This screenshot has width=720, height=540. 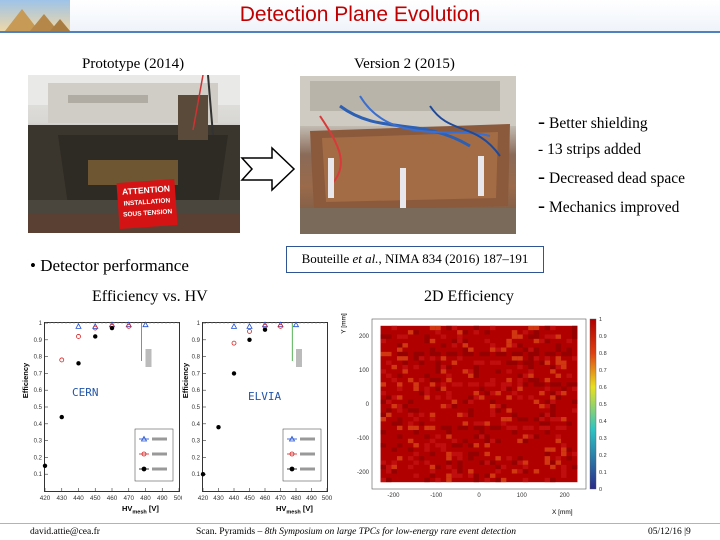 What do you see at coordinates (196, 358) in the screenshot?
I see `y-tick-label: 0.8` at bounding box center [196, 358].